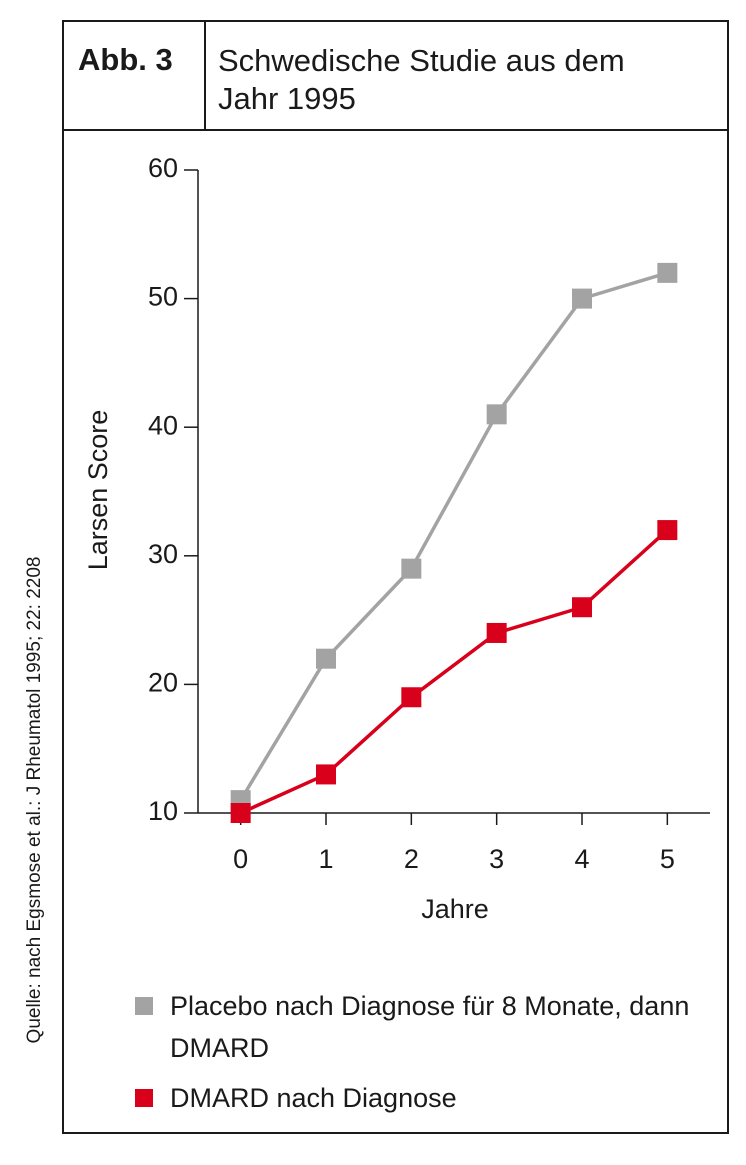  I want to click on x-tick-label: 1, so click(325, 859).